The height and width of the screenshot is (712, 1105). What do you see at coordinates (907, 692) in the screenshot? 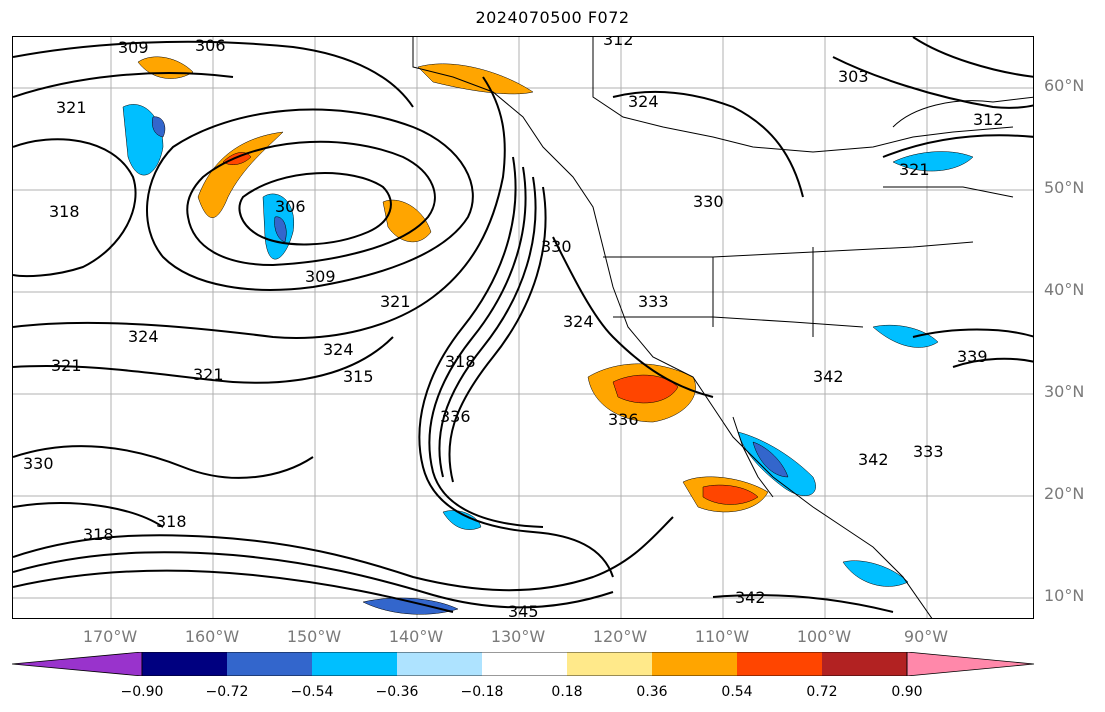
I see `colorbar-tick: 0.90` at bounding box center [907, 692].